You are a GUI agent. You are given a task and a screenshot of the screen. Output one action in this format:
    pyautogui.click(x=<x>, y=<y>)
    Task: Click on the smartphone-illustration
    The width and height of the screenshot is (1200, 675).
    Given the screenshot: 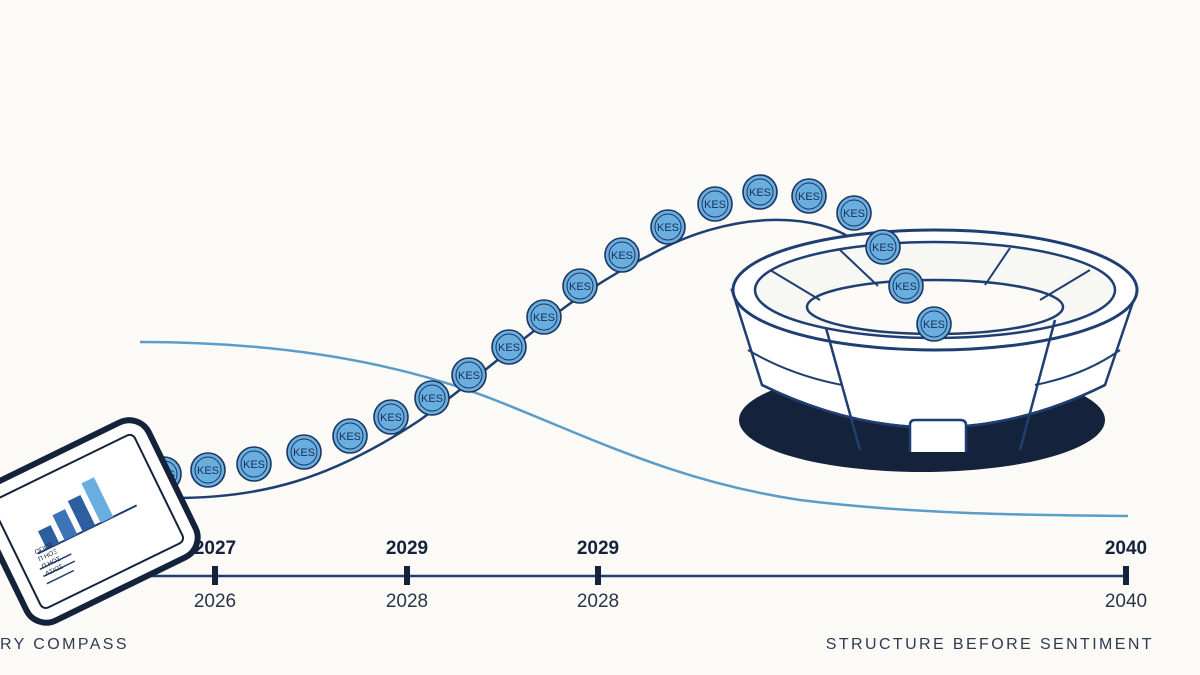 What is the action you would take?
    pyautogui.click(x=100, y=521)
    